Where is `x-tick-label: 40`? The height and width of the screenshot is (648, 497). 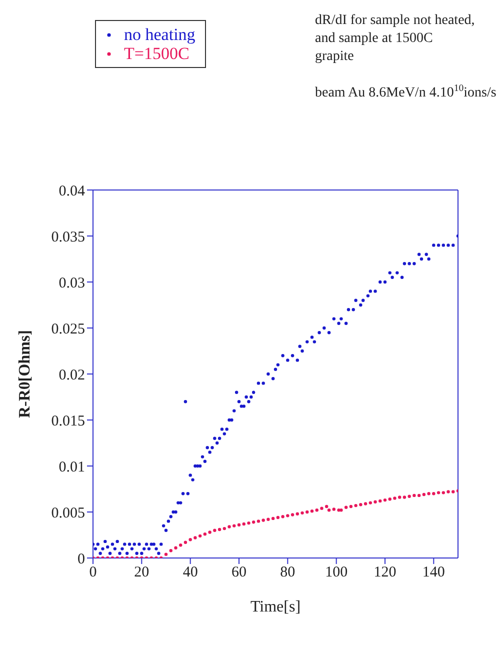 x-tick-label: 40 is located at coordinates (190, 572).